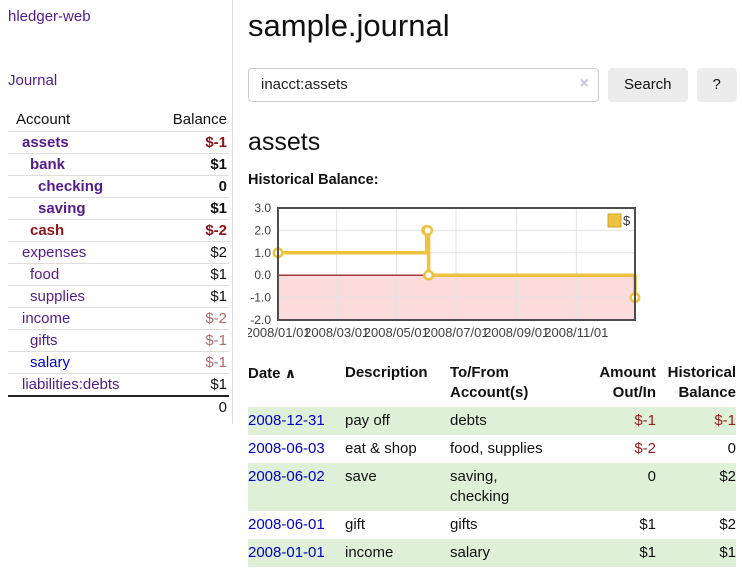 The image size is (742, 582). I want to click on account-name-cell: supplies, so click(78, 297).